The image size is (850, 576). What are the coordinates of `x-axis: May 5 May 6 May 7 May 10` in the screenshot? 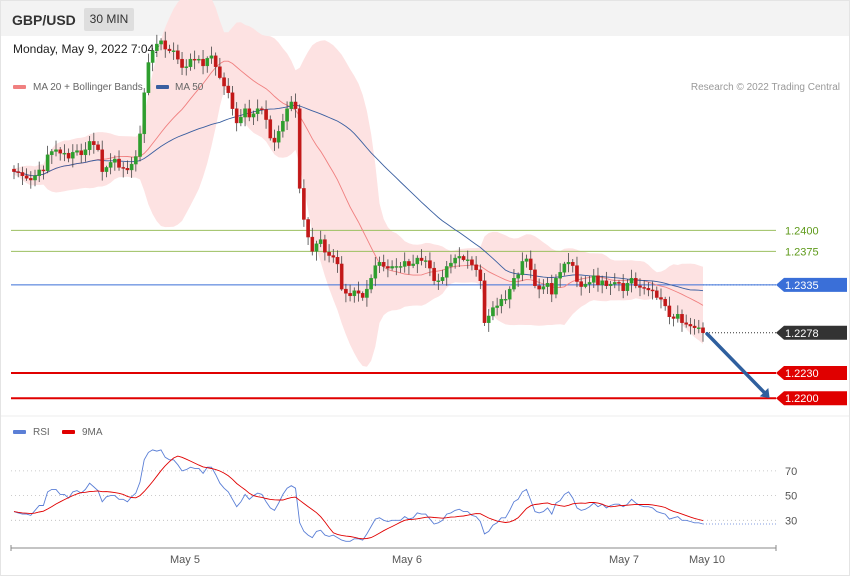 It's located at (393, 555).